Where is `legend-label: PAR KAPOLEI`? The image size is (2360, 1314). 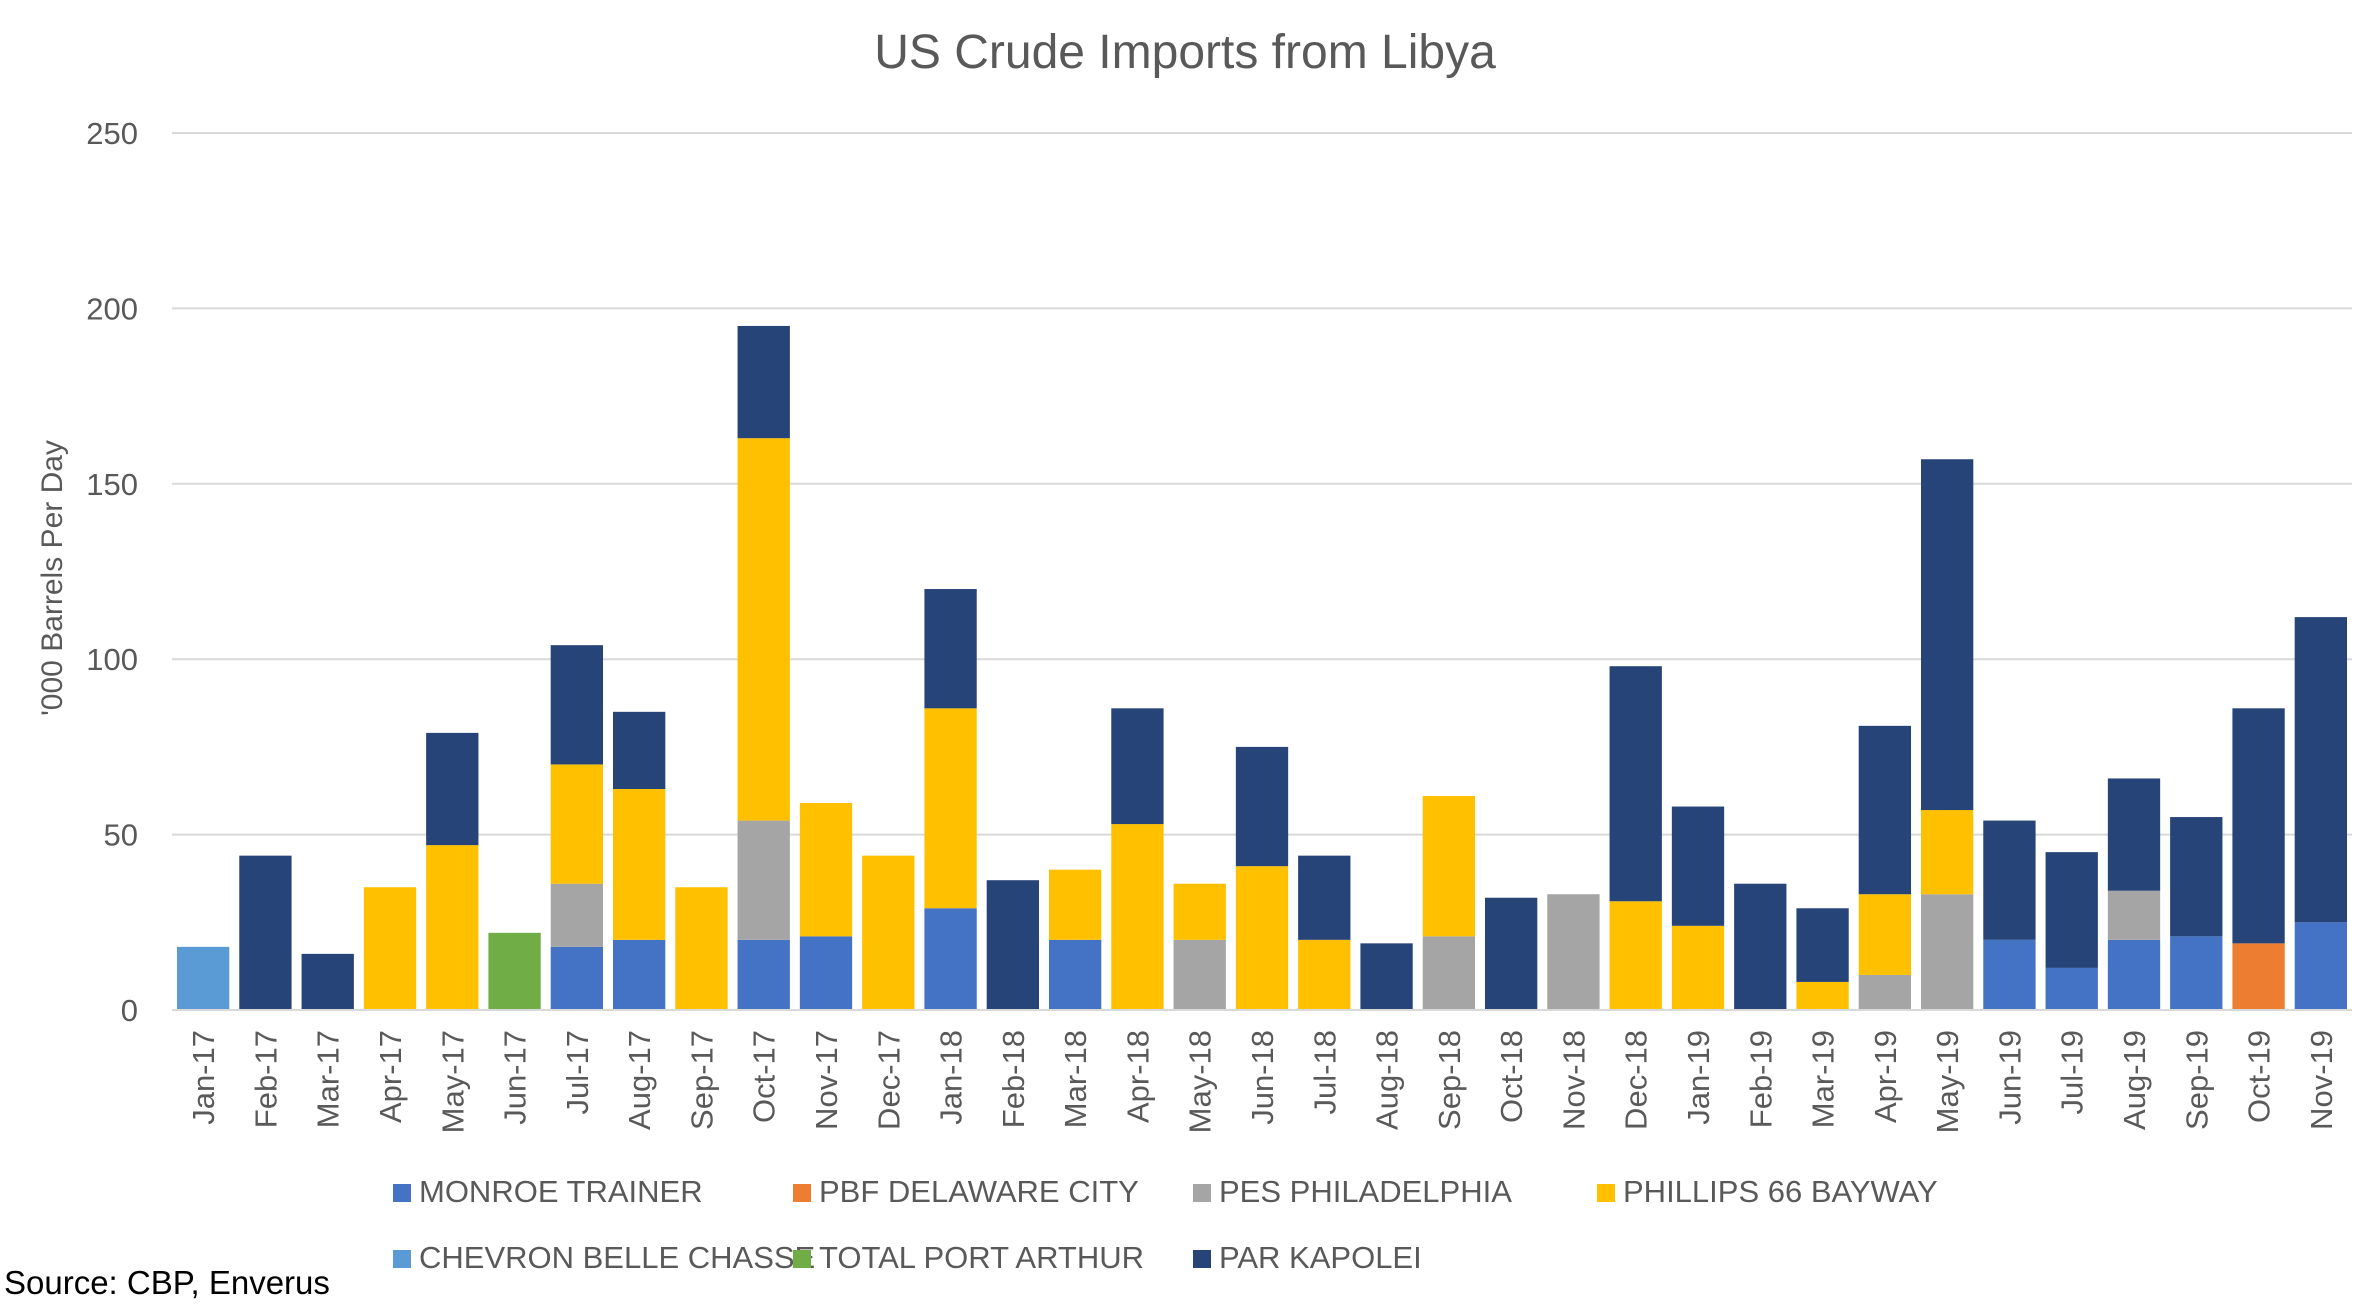
legend-label: PAR KAPOLEI is located at coordinates (1320, 1257).